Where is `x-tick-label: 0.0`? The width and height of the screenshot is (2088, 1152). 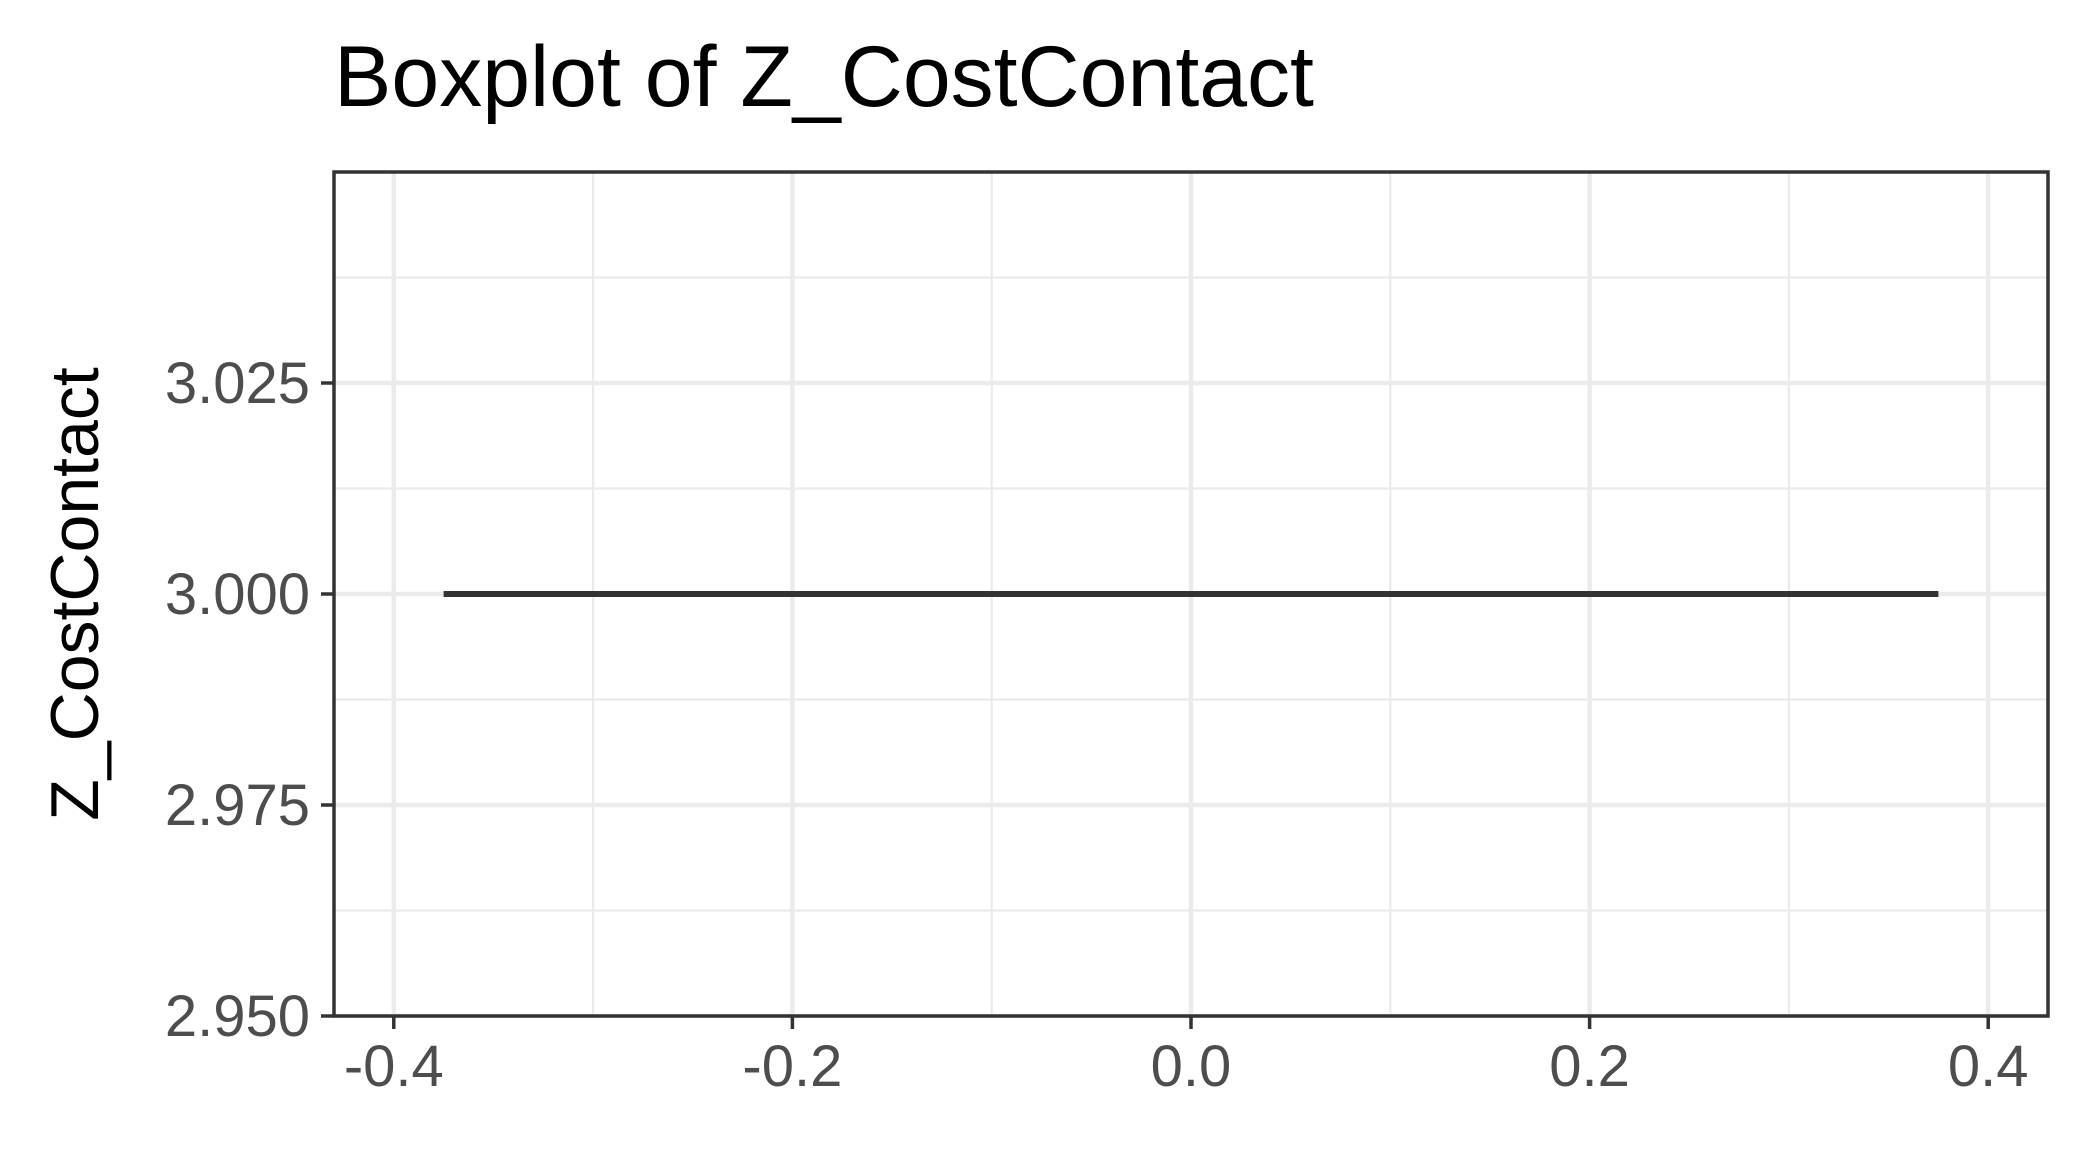
x-tick-label: 0.0 is located at coordinates (1191, 1066).